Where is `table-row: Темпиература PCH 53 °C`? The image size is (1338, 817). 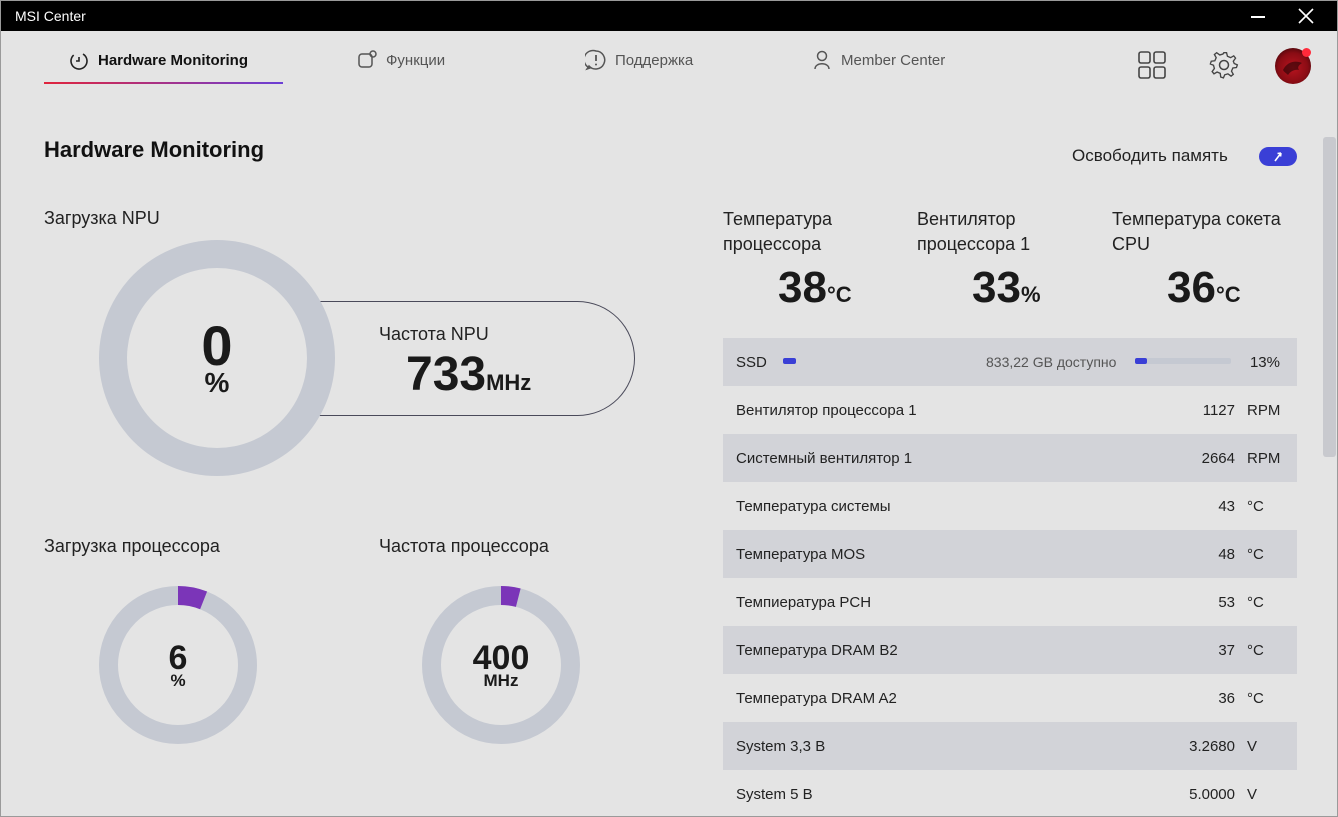
table-row: Темпиература PCH 53 °C is located at coordinates (1010, 602).